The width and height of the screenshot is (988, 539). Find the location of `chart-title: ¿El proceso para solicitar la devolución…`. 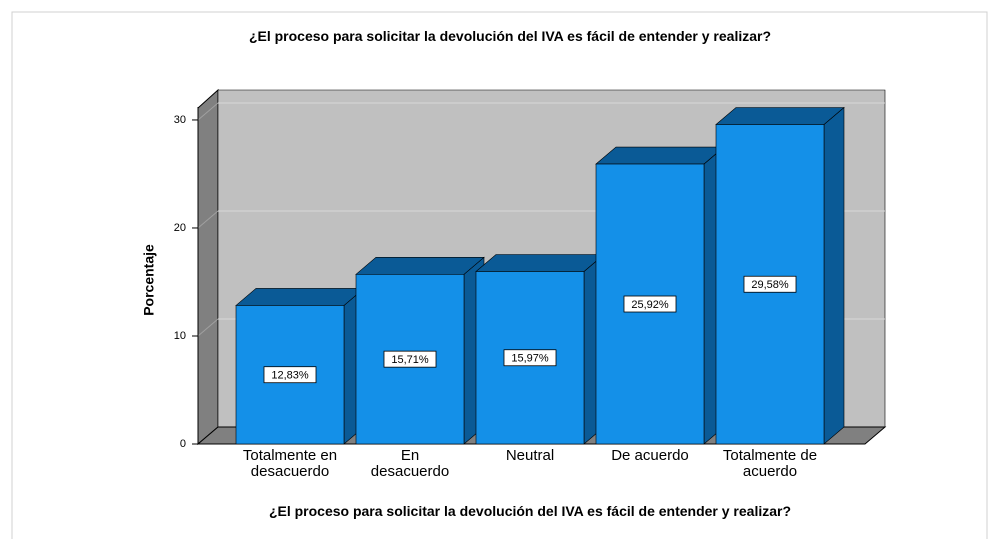

chart-title: ¿El proceso para solicitar la devolución… is located at coordinates (510, 36).